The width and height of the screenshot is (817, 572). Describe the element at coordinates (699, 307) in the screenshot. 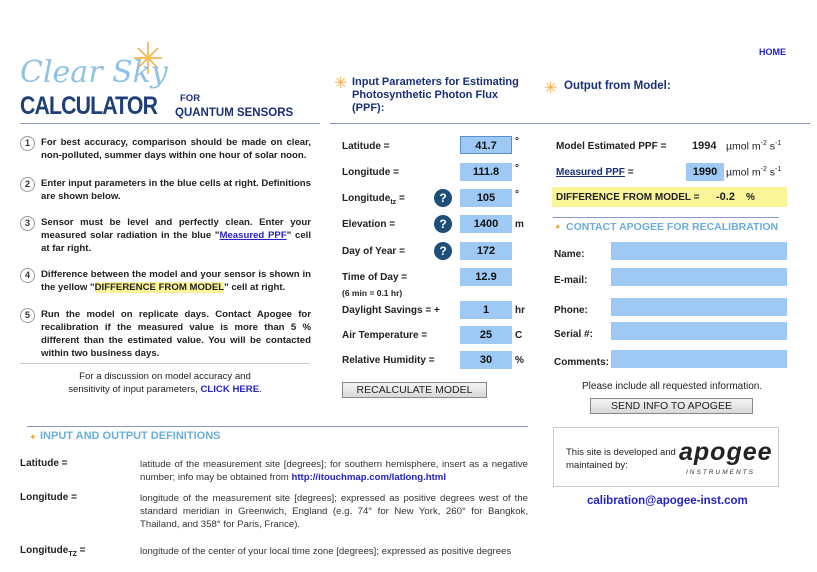

I see `phone-input` at that location.